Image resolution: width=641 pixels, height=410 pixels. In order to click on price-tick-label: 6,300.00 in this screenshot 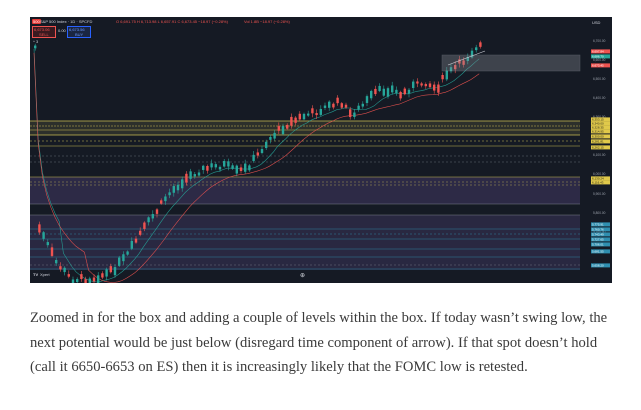, I will do `click(599, 117)`.